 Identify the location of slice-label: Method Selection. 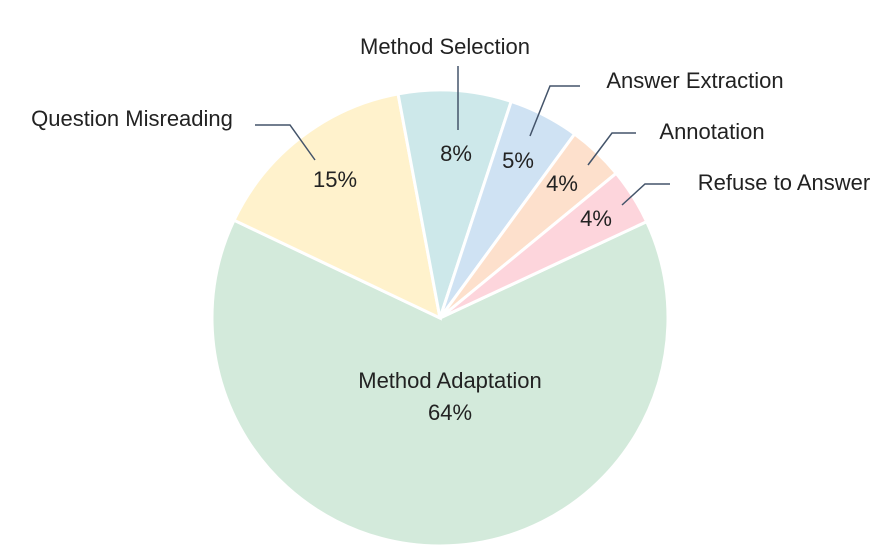
(445, 46).